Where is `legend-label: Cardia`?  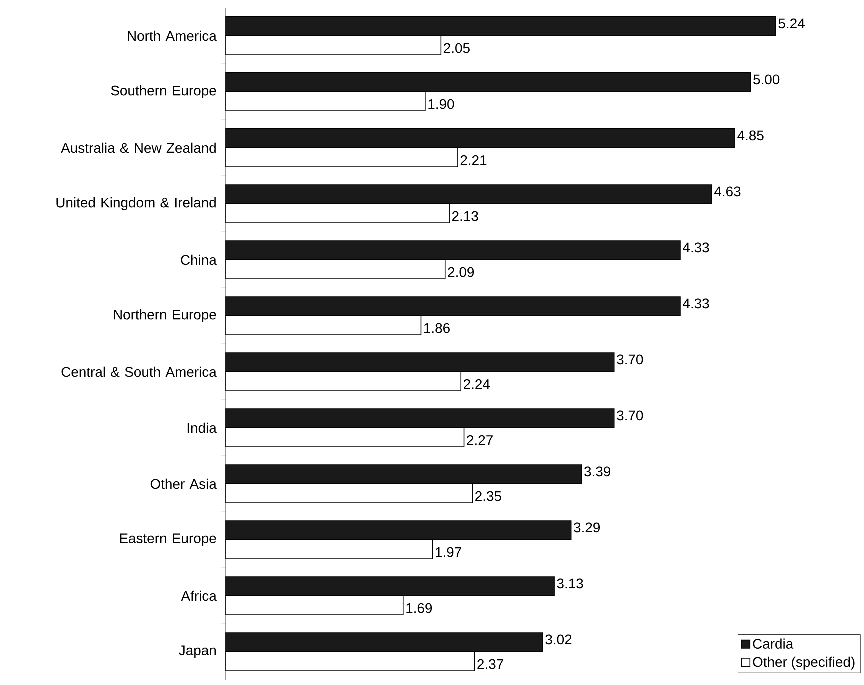
legend-label: Cardia is located at coordinates (773, 643).